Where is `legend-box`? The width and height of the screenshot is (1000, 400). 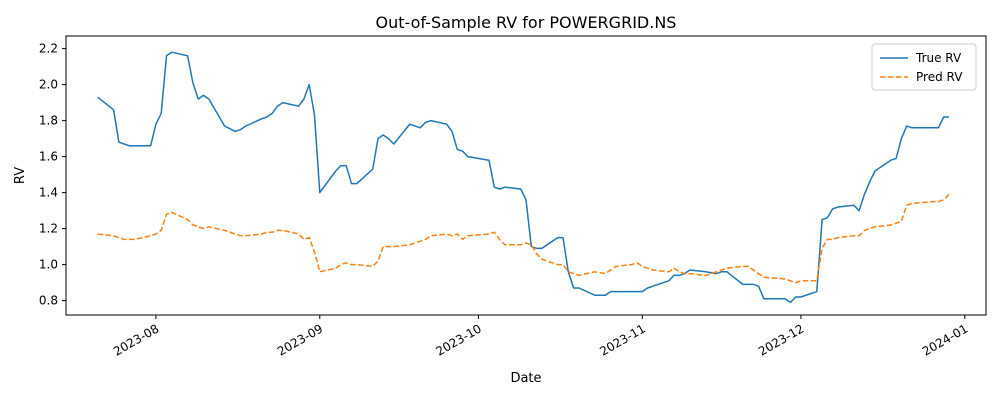
legend-box is located at coordinates (924, 67).